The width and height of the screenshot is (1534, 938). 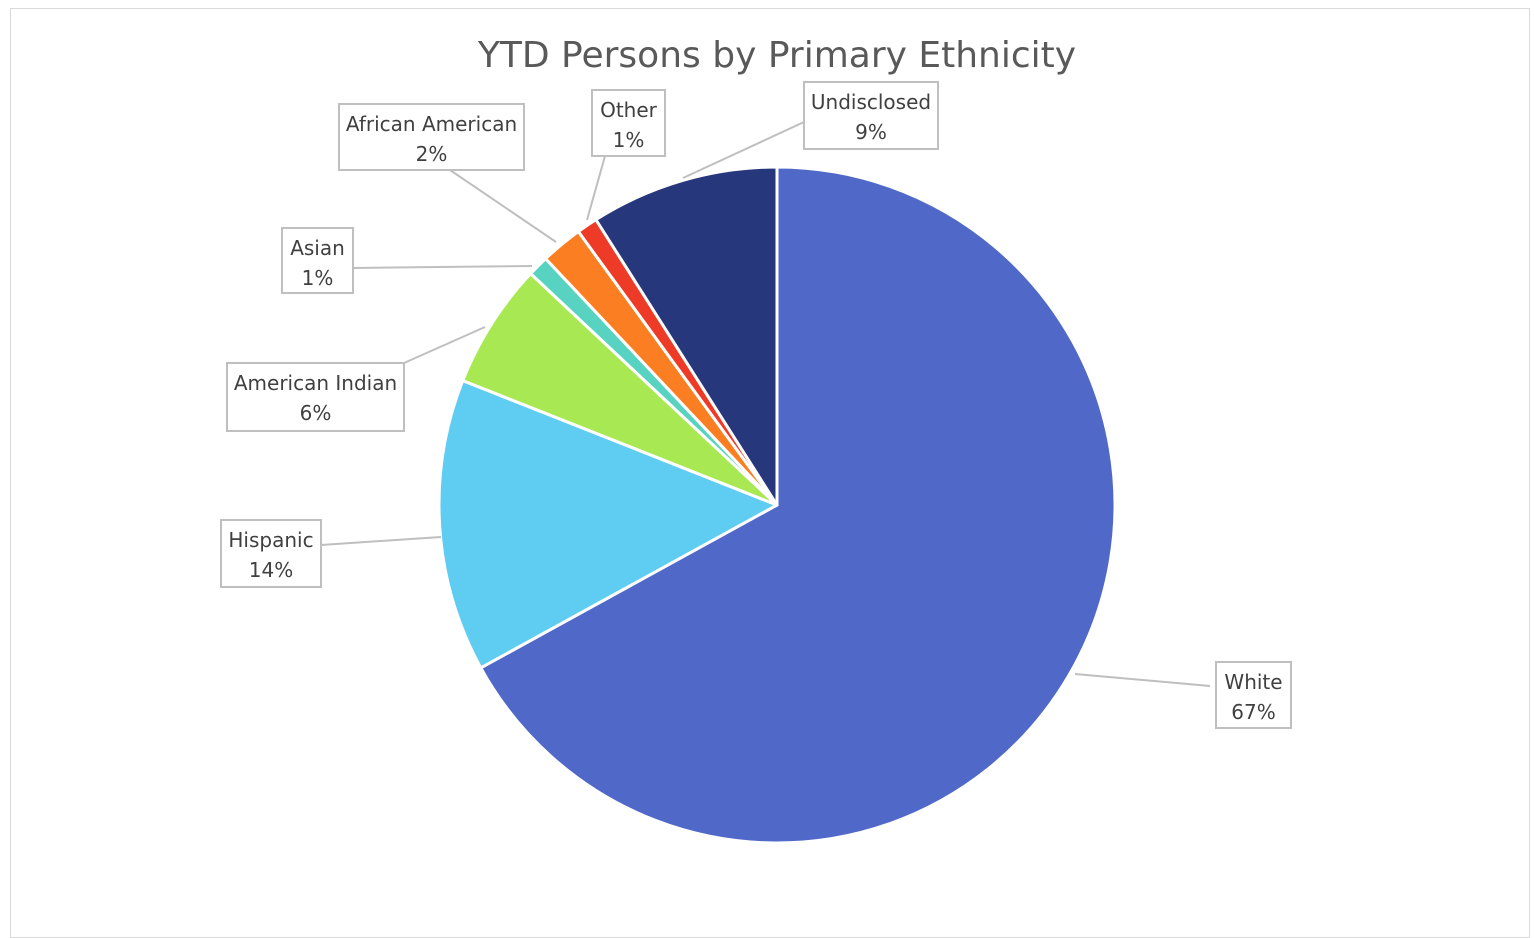 What do you see at coordinates (1253, 712) in the screenshot?
I see `data-label-percent: 67%` at bounding box center [1253, 712].